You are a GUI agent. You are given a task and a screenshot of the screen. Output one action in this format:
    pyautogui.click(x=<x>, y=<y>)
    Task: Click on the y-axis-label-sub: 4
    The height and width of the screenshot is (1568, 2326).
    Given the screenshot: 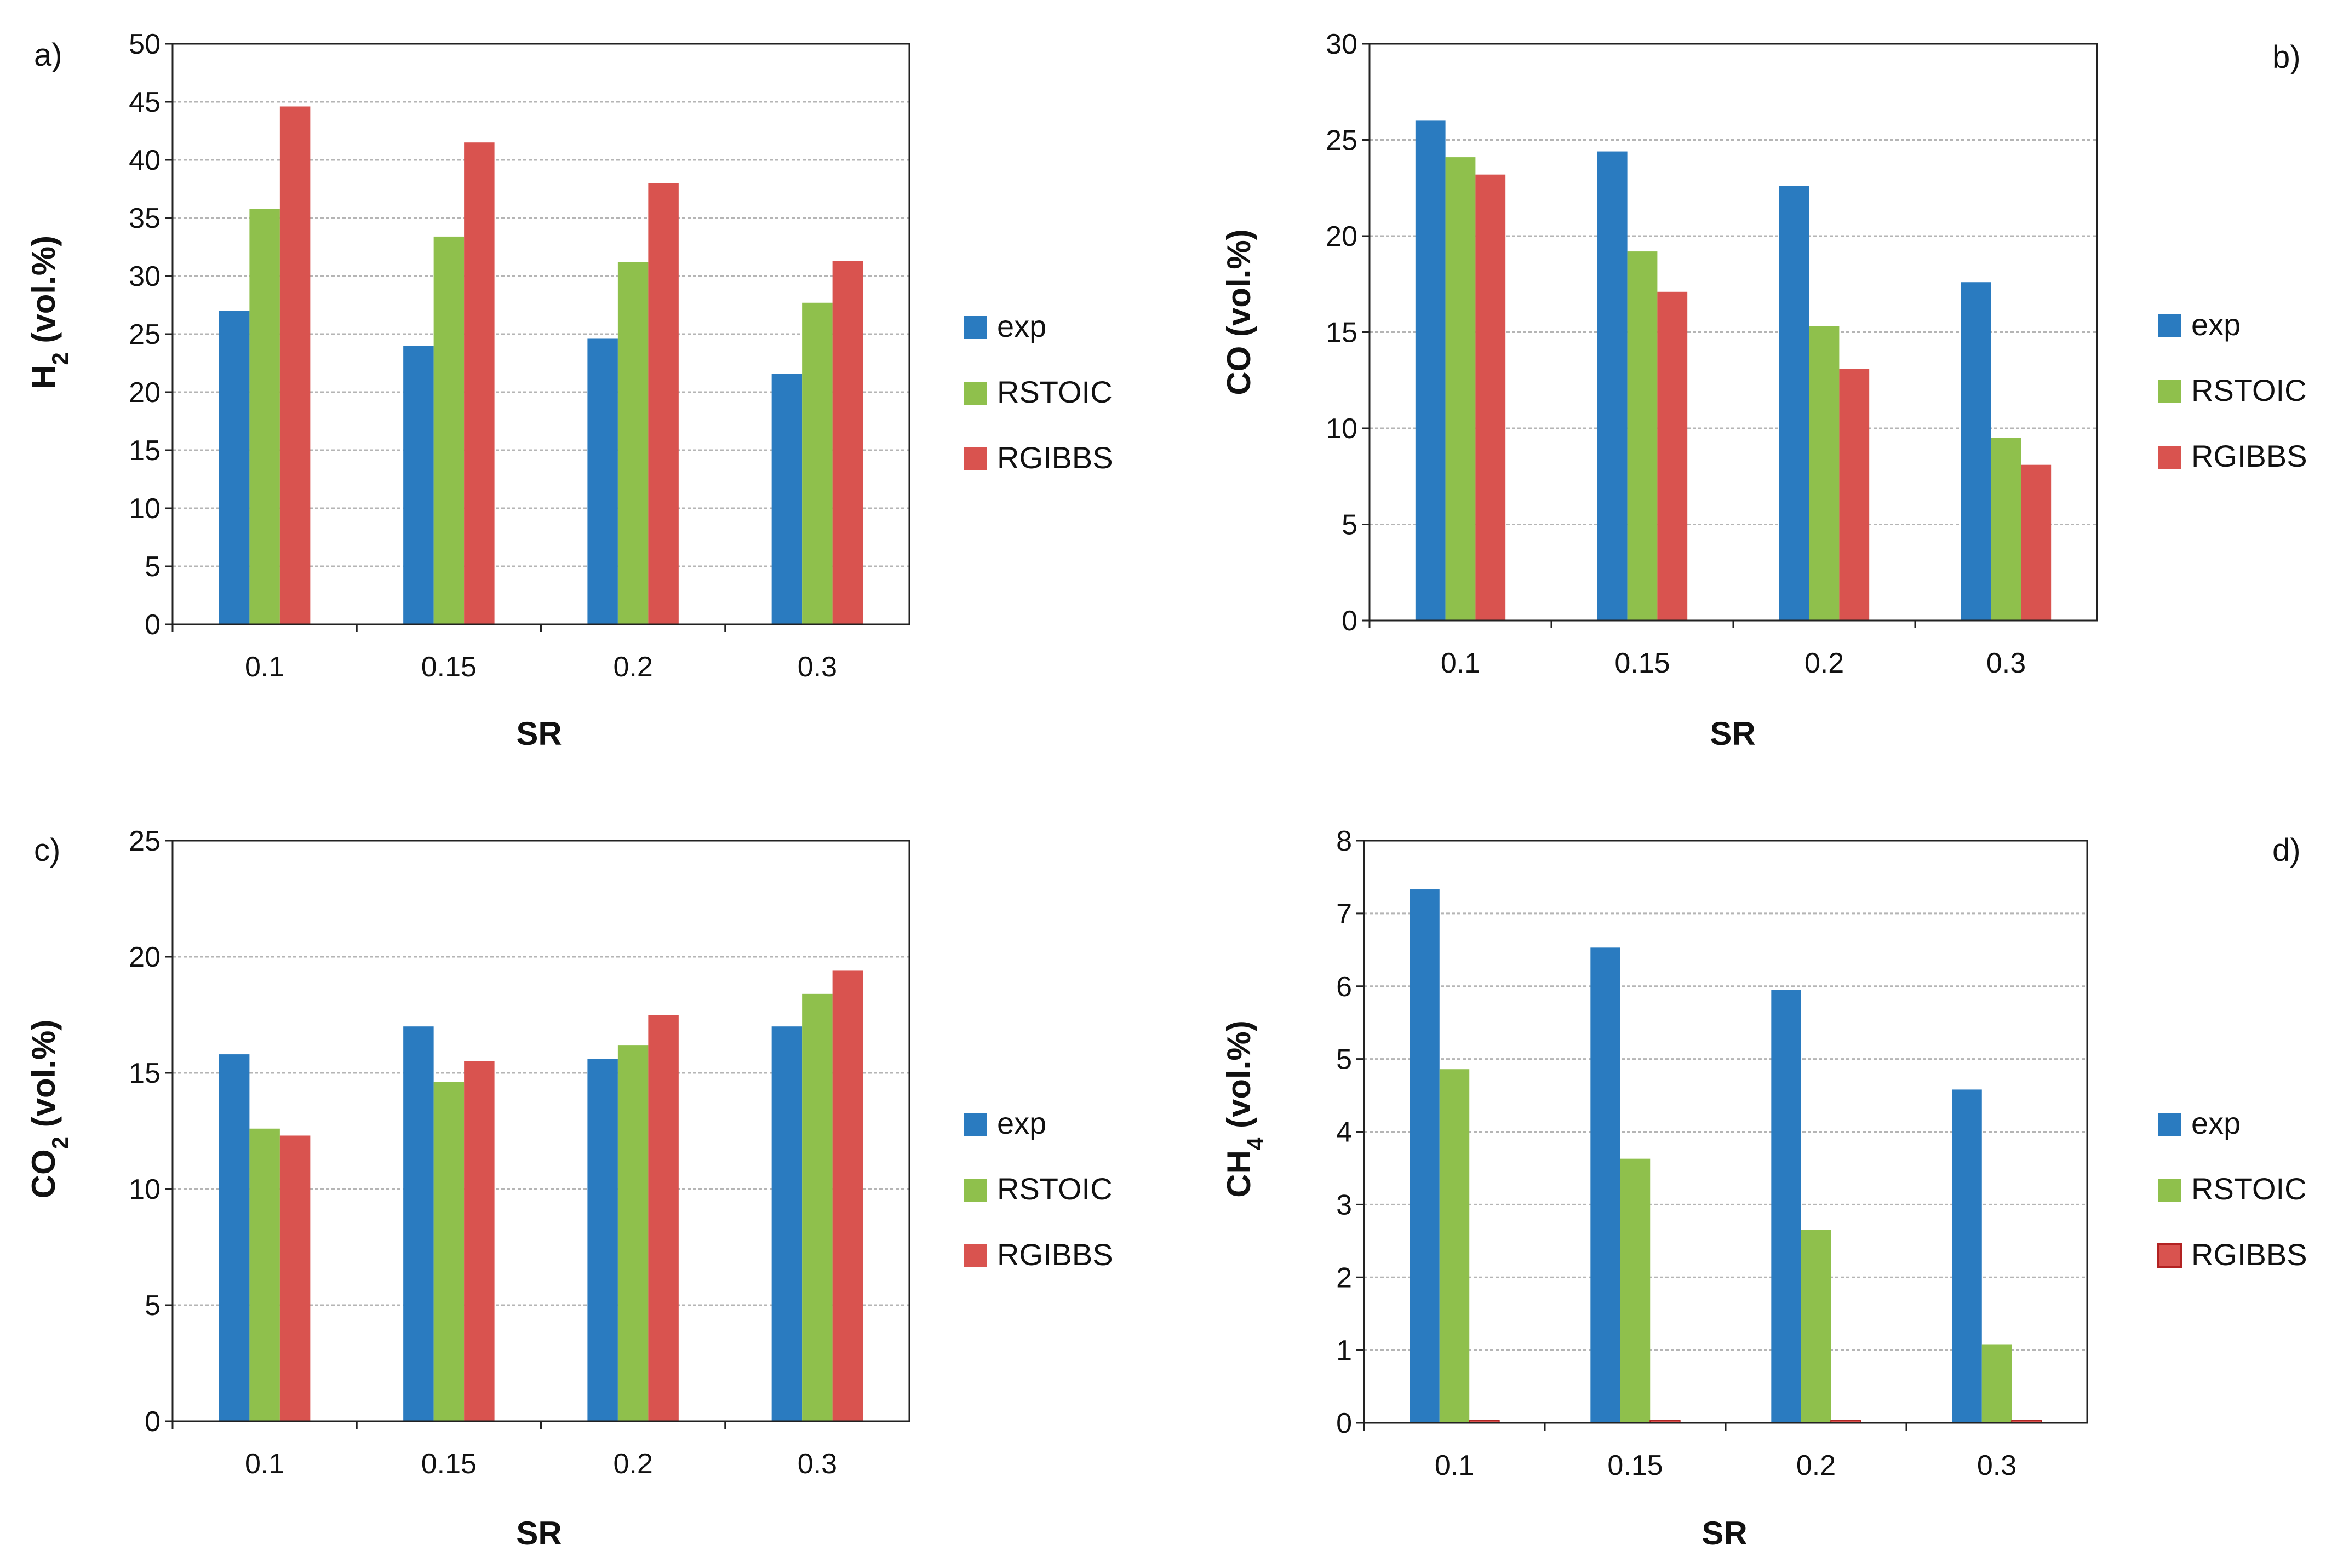 What is the action you would take?
    pyautogui.click(x=1255, y=1143)
    